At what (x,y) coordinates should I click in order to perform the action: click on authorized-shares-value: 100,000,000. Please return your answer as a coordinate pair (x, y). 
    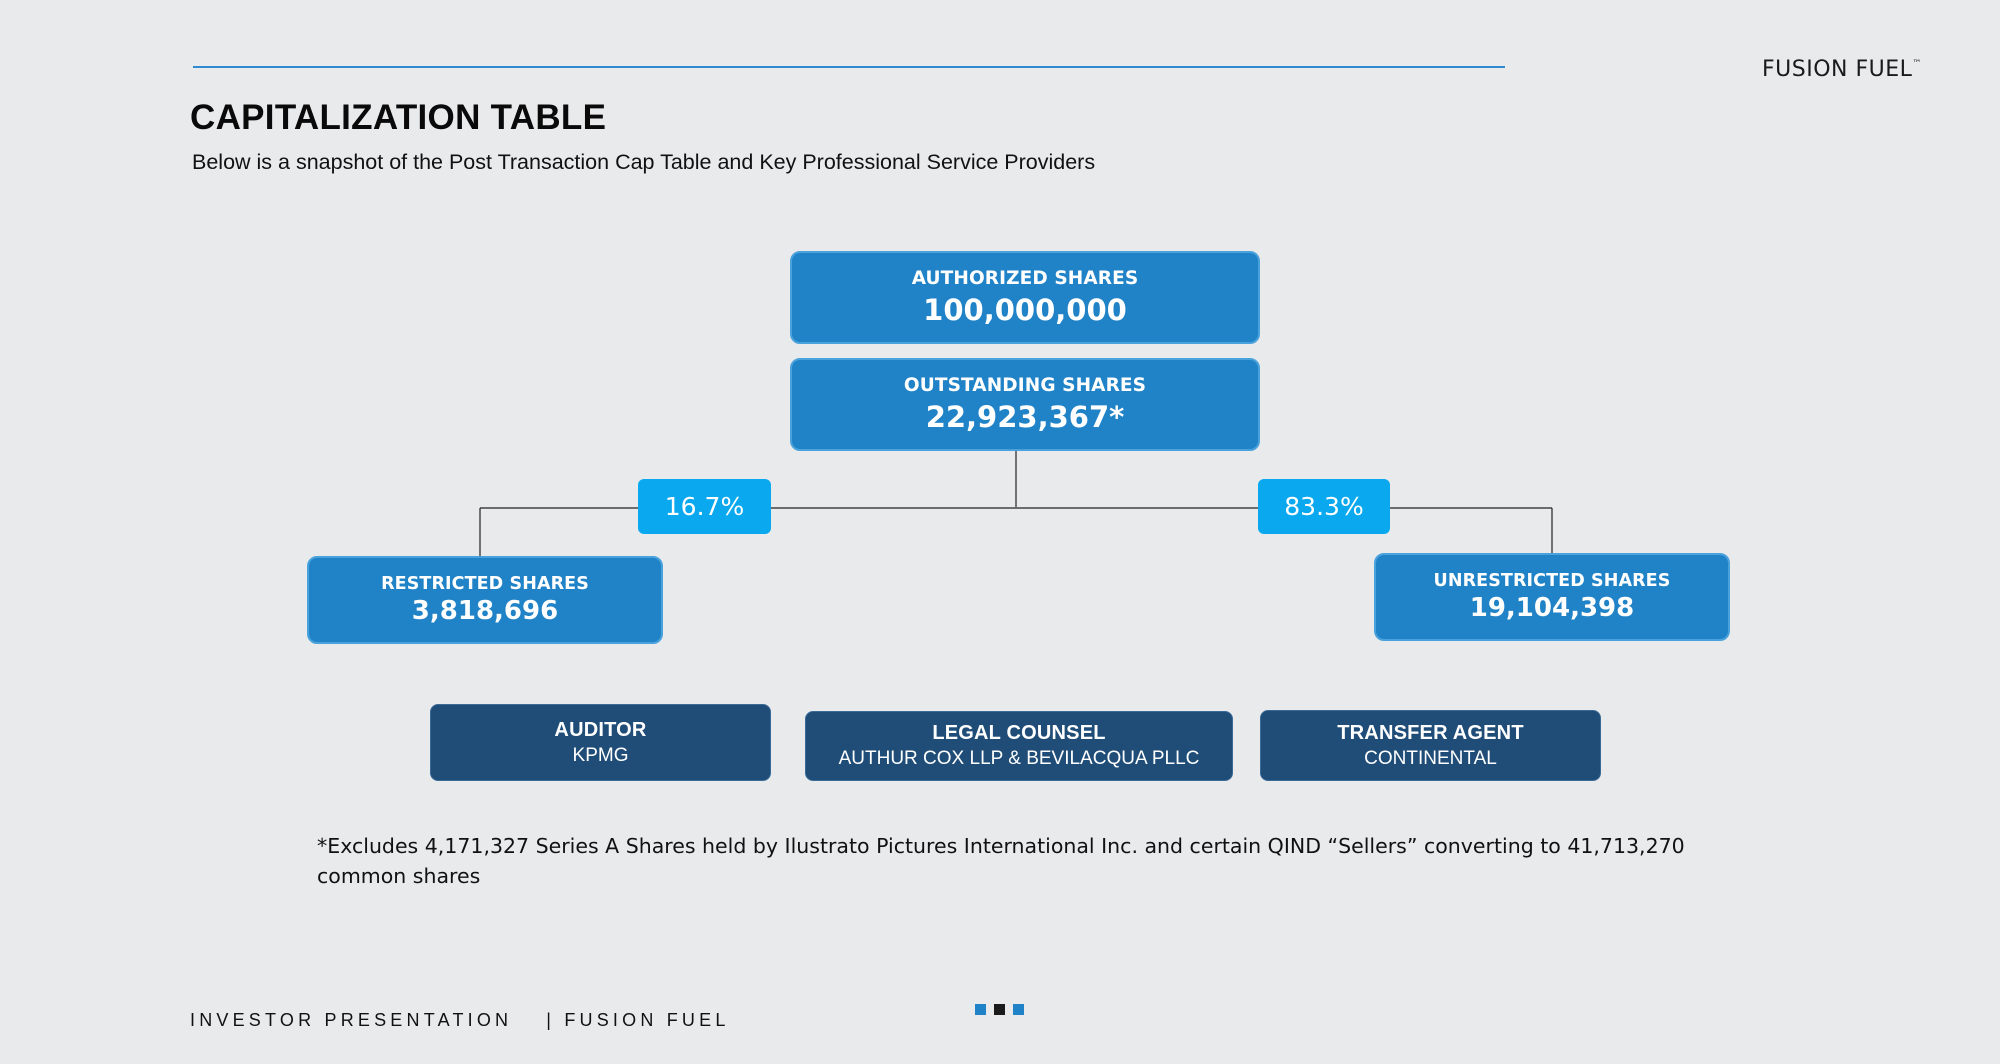
    Looking at the image, I should click on (1025, 310).